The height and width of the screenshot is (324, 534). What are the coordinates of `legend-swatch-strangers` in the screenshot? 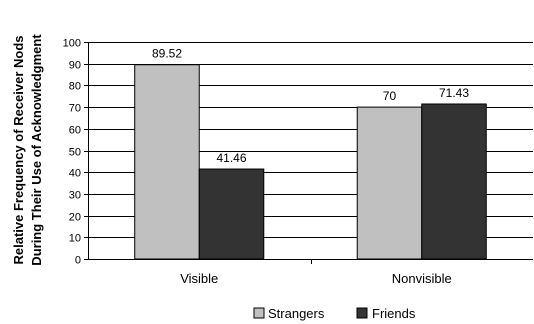 It's located at (259, 313).